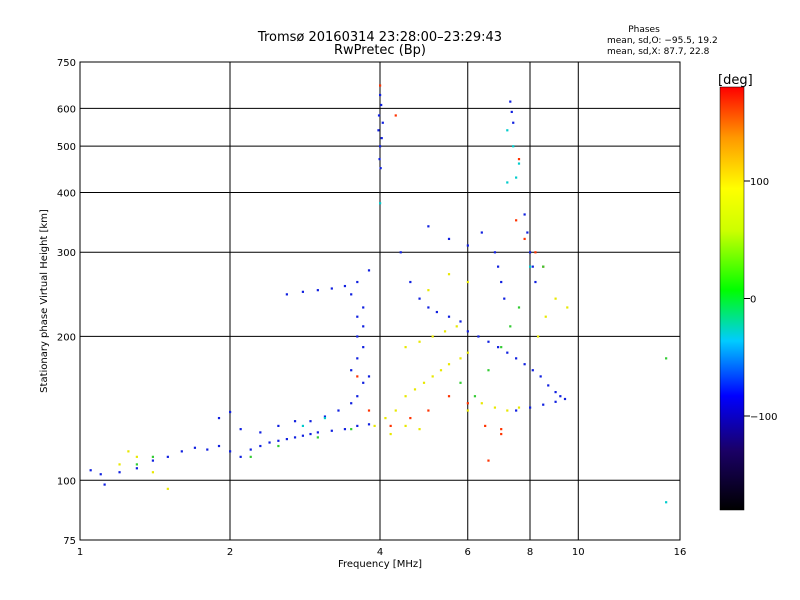  I want to click on chart-subtitle: RwPretec (Bp), so click(380, 50).